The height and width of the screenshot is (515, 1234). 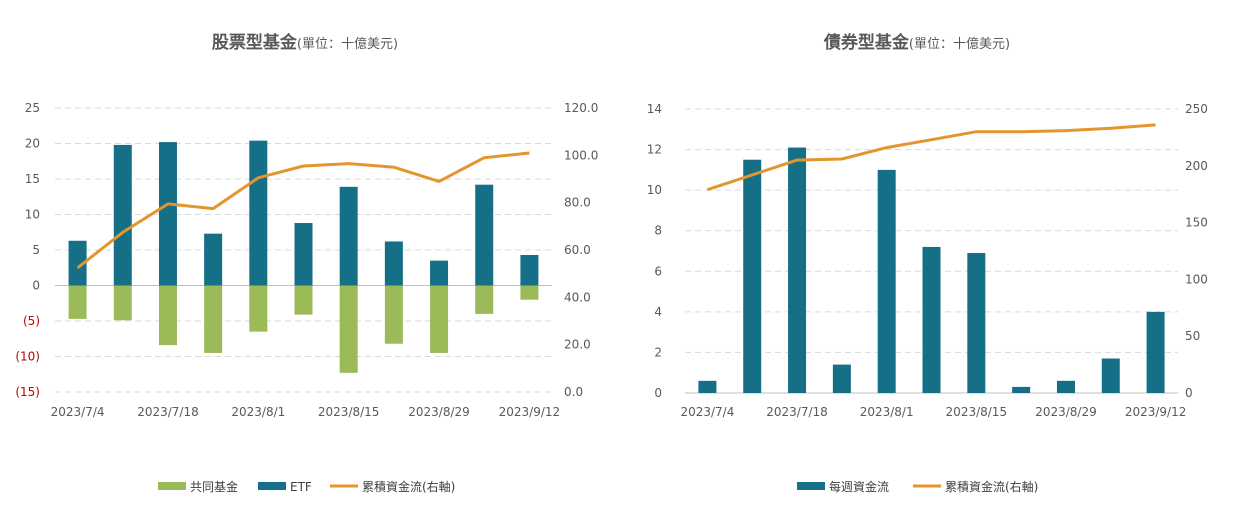 I want to click on left-axis-tick-label: 5, so click(x=36, y=250).